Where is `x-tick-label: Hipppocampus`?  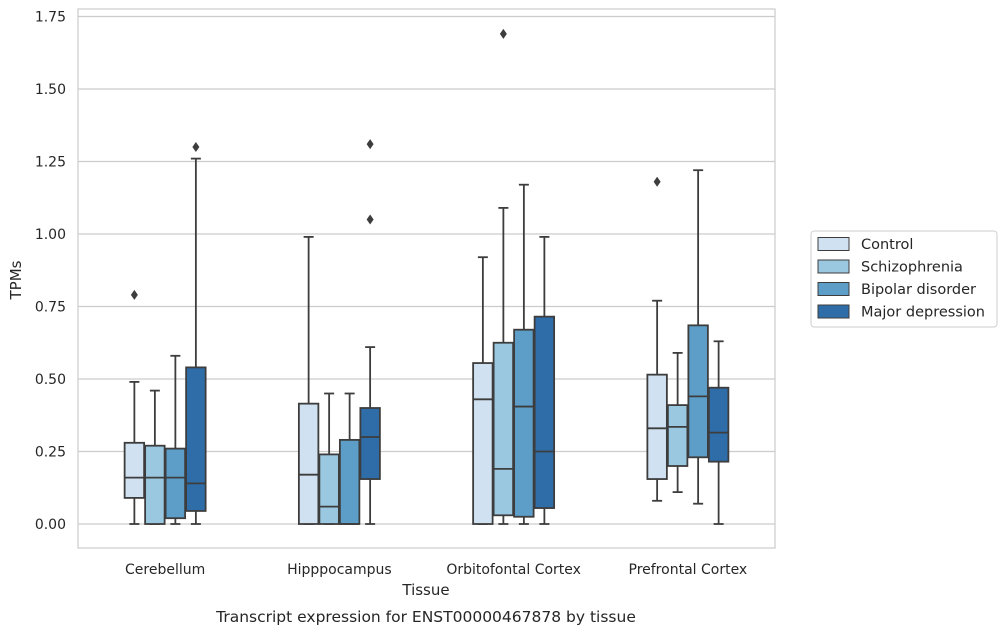 x-tick-label: Hipppocampus is located at coordinates (339, 570).